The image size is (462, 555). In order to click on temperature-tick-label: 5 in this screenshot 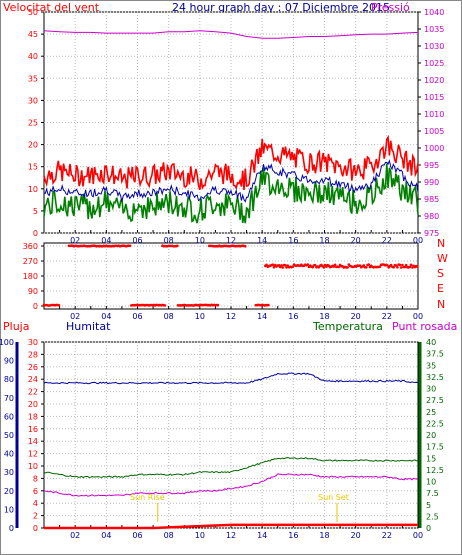, I will do `click(428, 505)`.